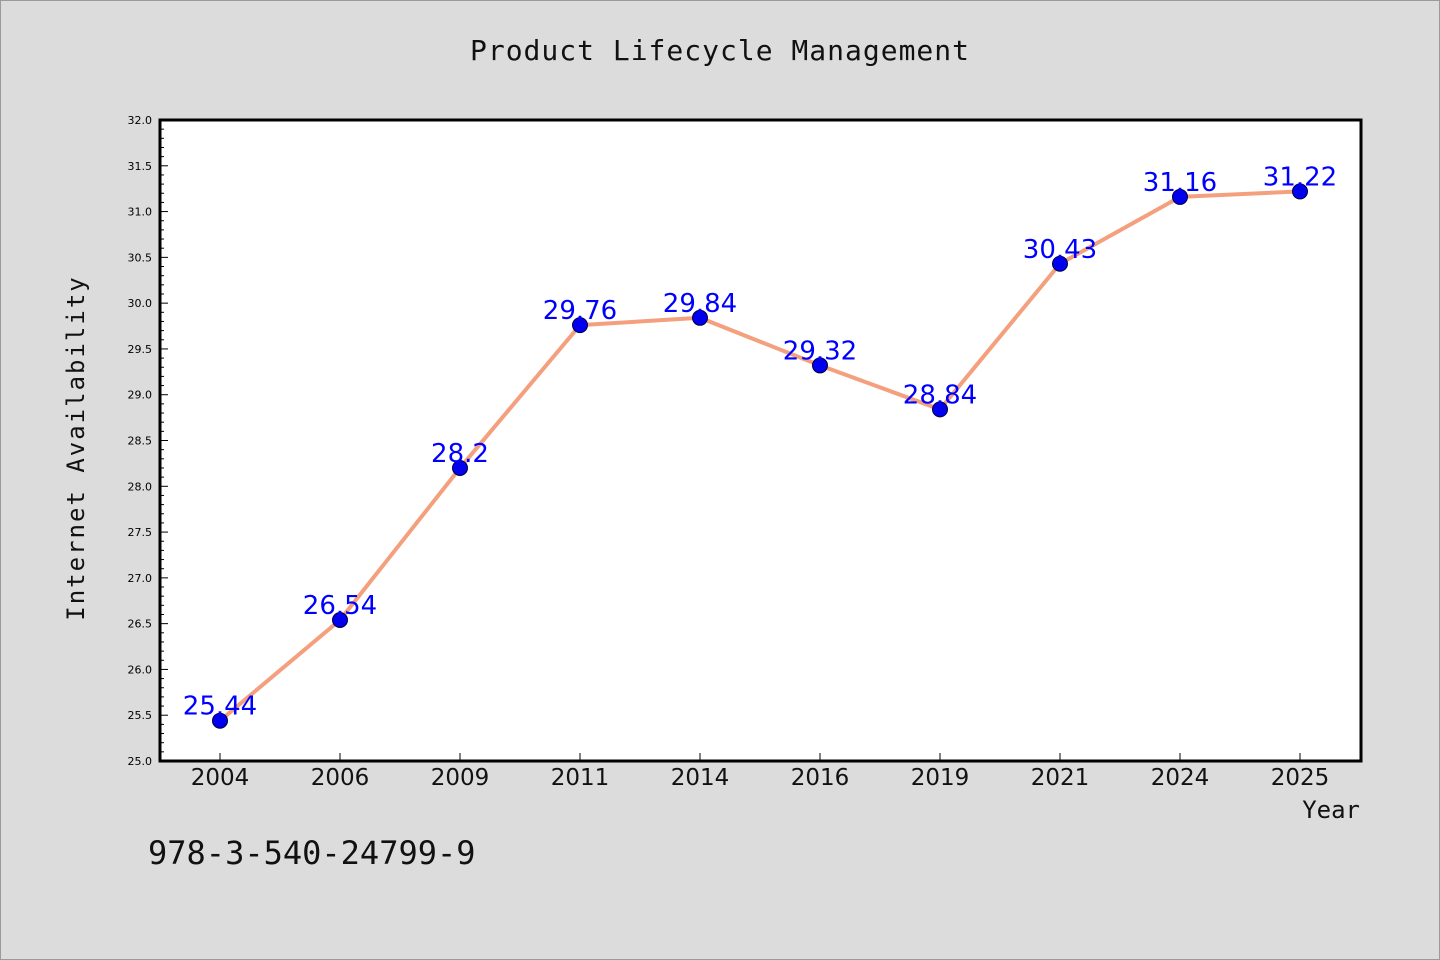  What do you see at coordinates (1060, 778) in the screenshot?
I see `x-tick-label: 2021` at bounding box center [1060, 778].